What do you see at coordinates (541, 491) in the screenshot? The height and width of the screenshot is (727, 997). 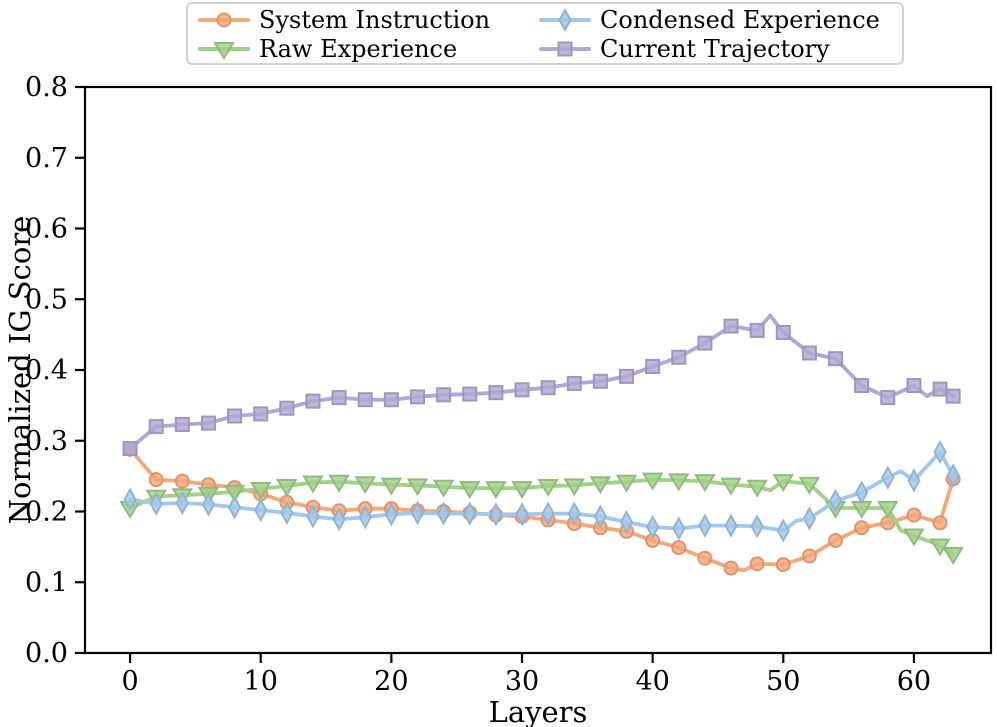 I see `series-condensed-experience` at bounding box center [541, 491].